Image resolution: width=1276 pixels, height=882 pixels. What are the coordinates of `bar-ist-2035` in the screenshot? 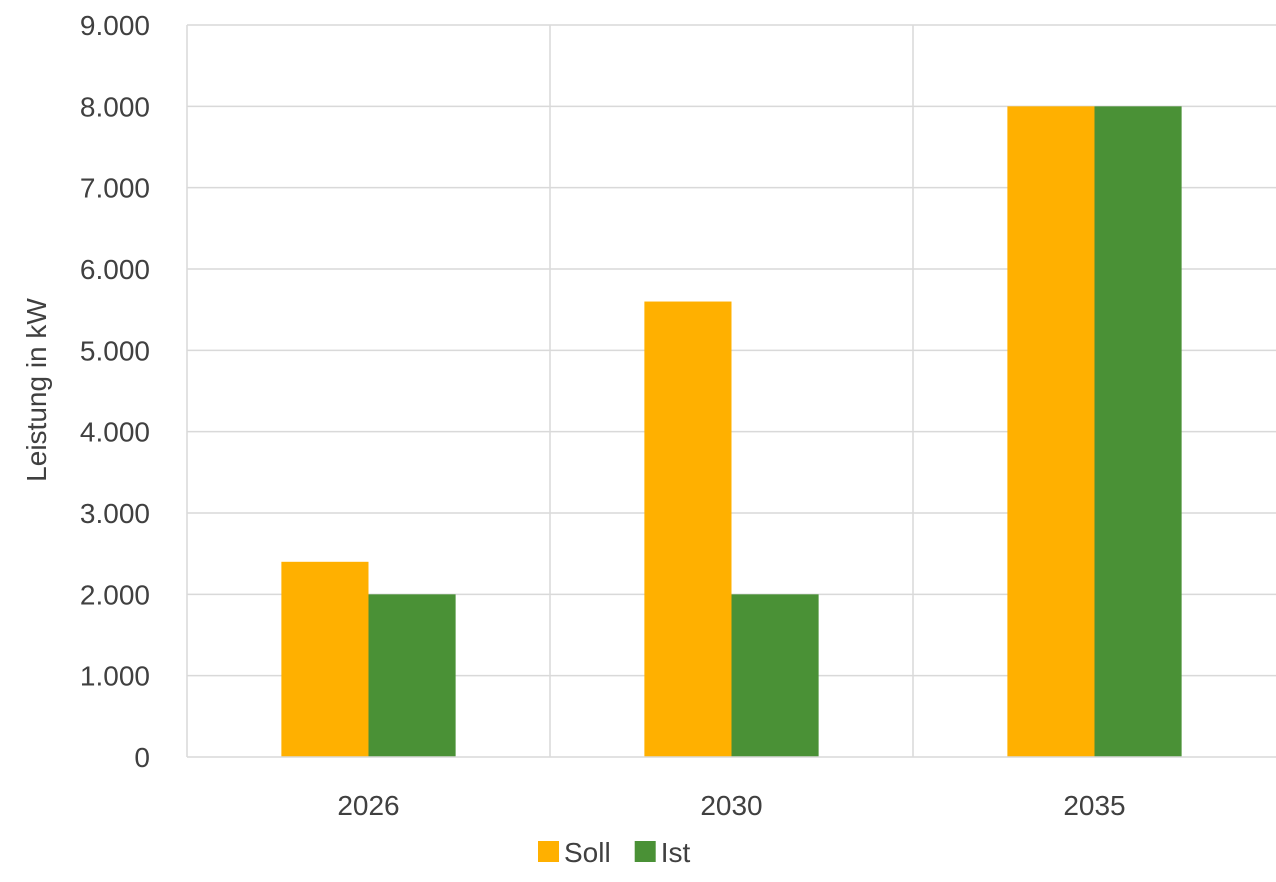 It's located at (1138, 432).